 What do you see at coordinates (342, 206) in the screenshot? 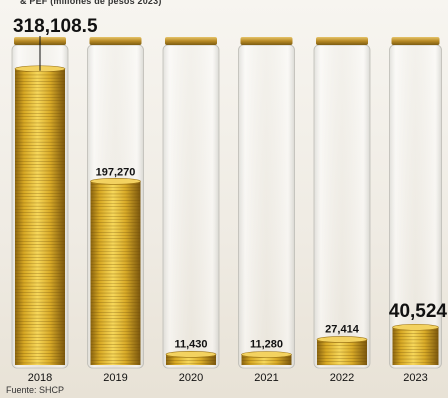
I see `jar-glass-2022` at bounding box center [342, 206].